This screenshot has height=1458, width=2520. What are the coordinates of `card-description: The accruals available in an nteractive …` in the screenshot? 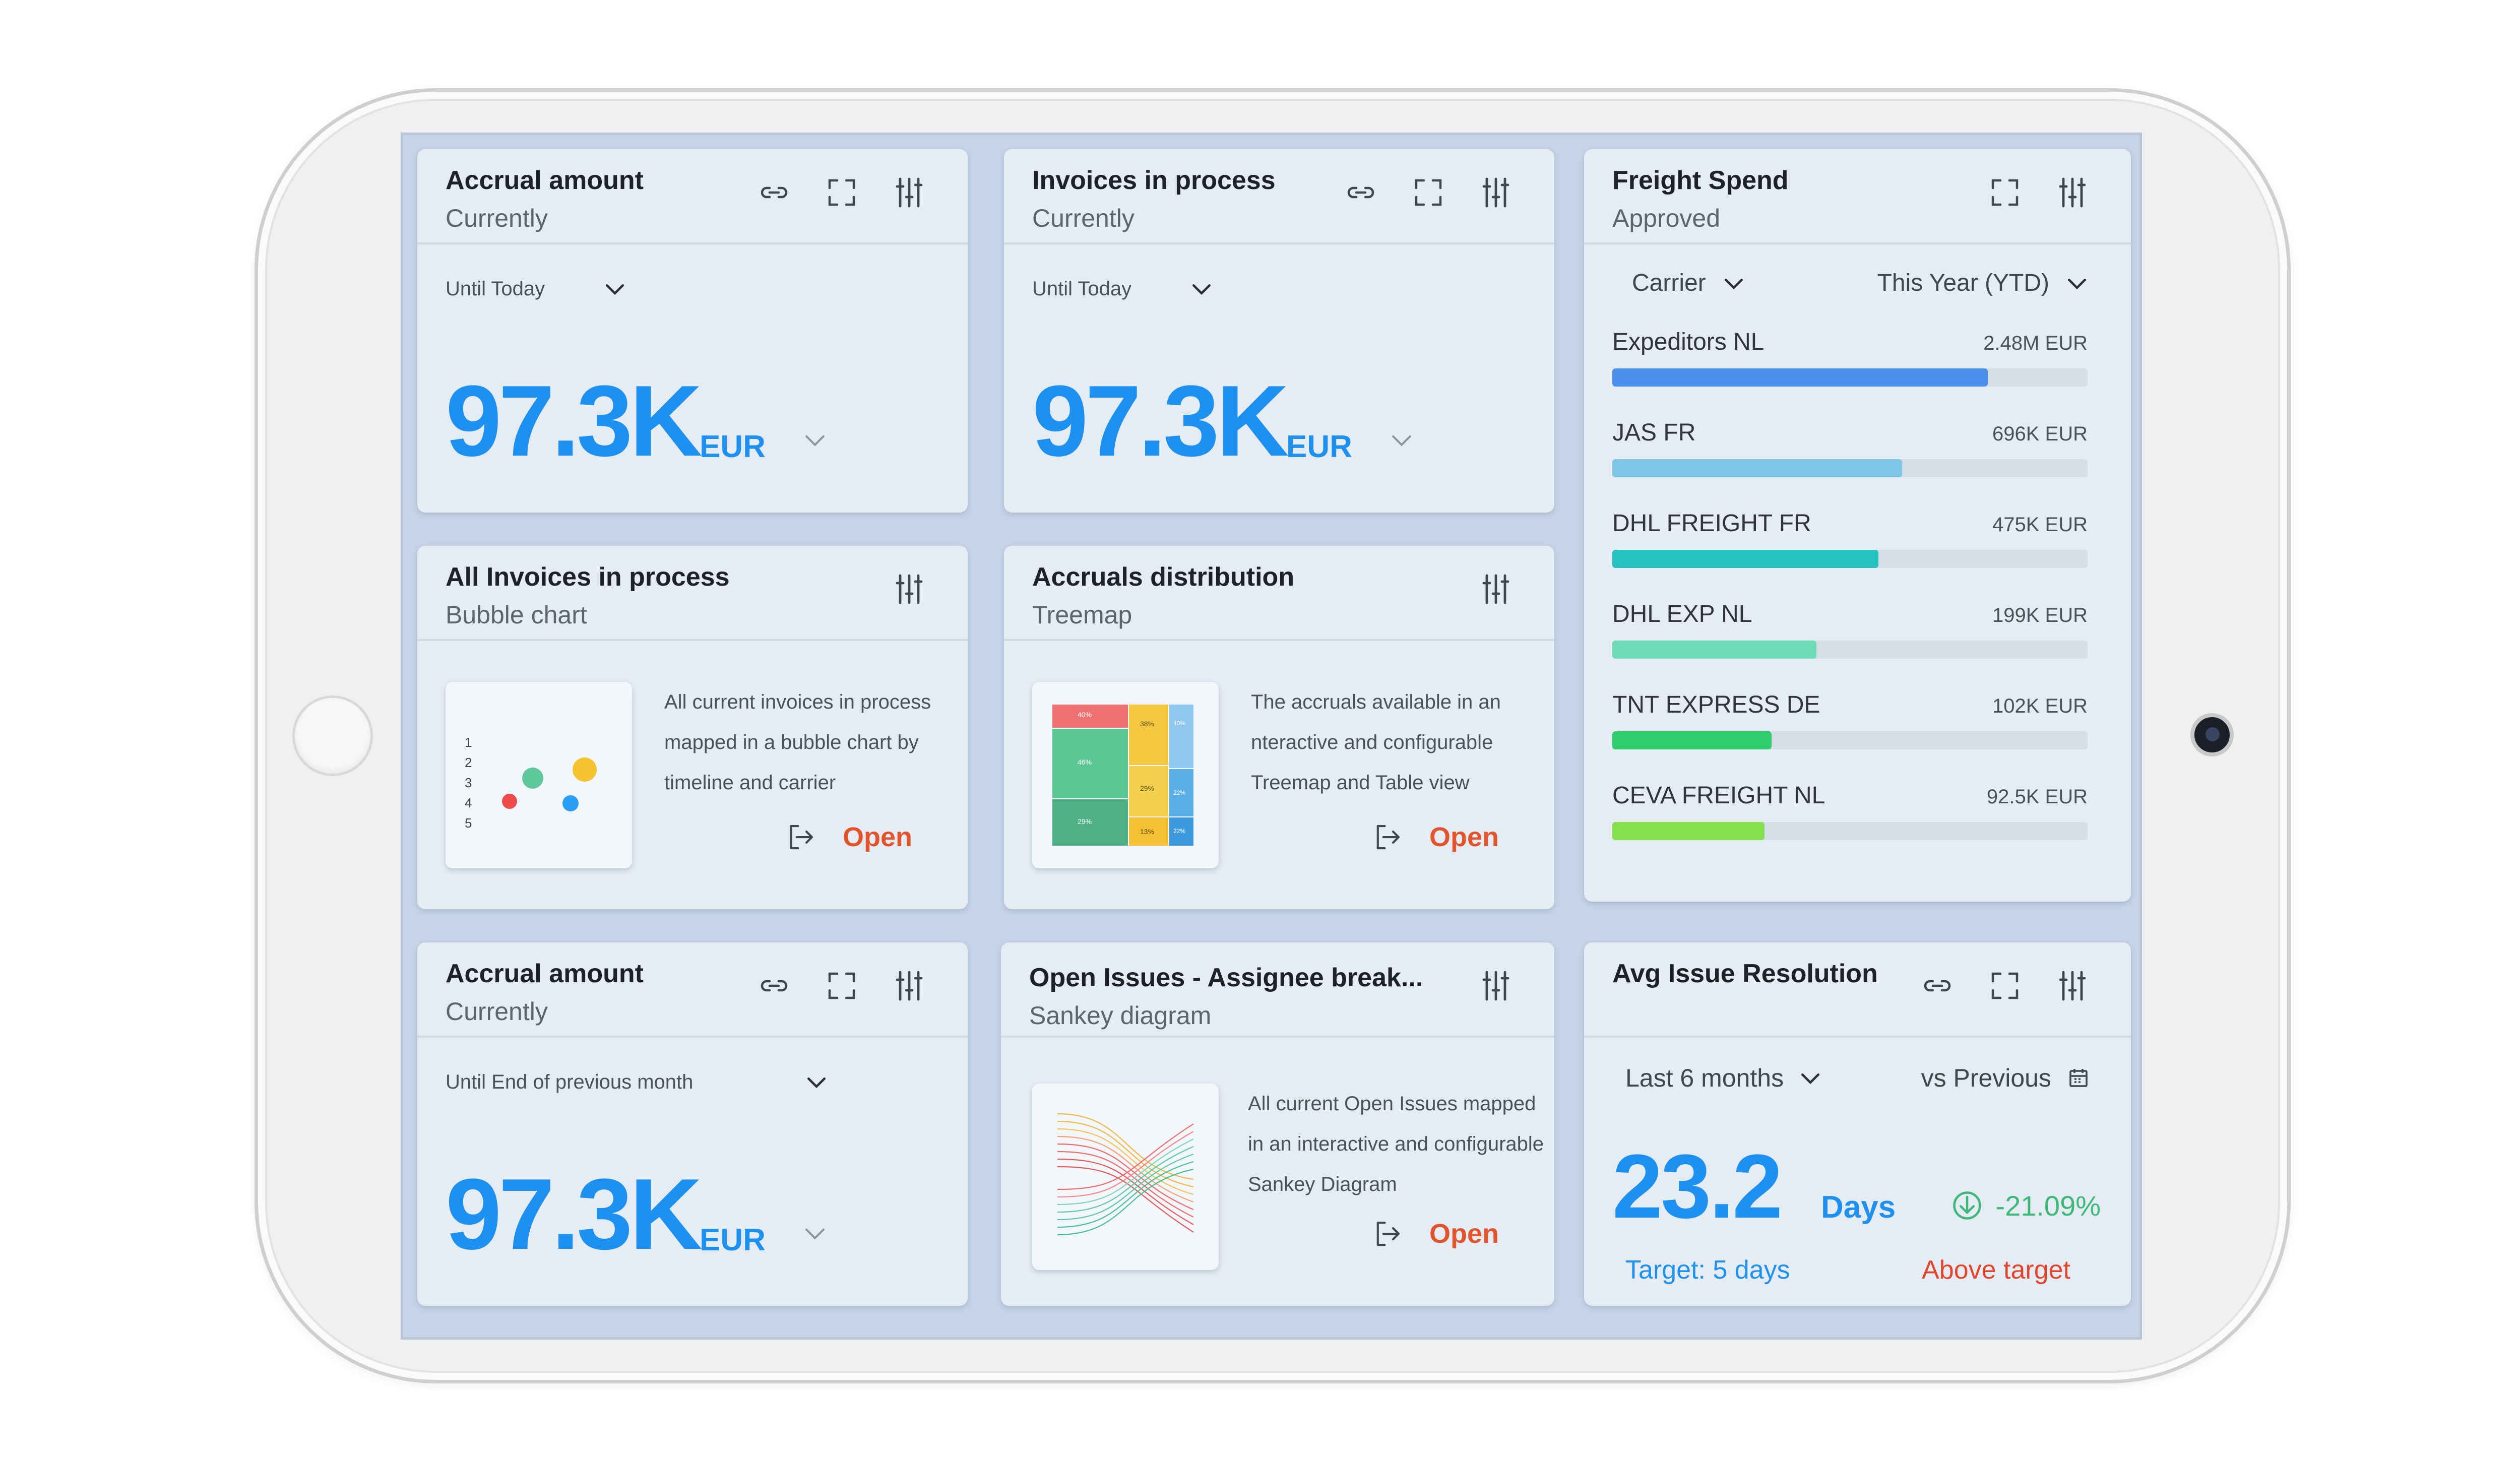 It's located at (1376, 743).